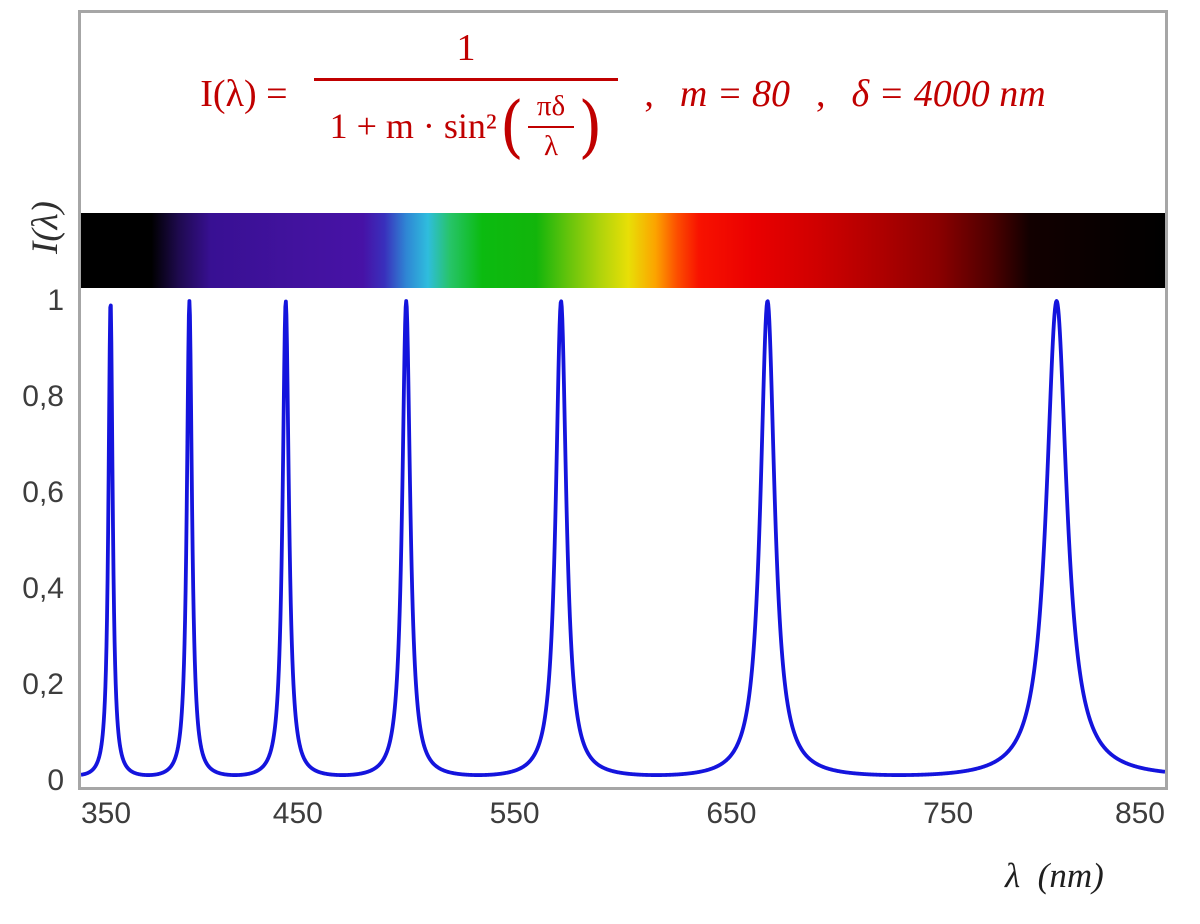 Image resolution: width=1200 pixels, height=924 pixels. What do you see at coordinates (43, 396) in the screenshot?
I see `y-tick-label: 0,8` at bounding box center [43, 396].